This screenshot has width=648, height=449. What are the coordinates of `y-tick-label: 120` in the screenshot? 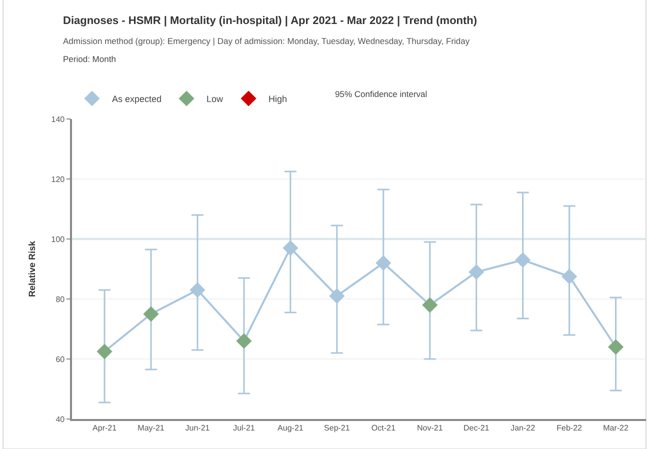 It's located at (58, 179).